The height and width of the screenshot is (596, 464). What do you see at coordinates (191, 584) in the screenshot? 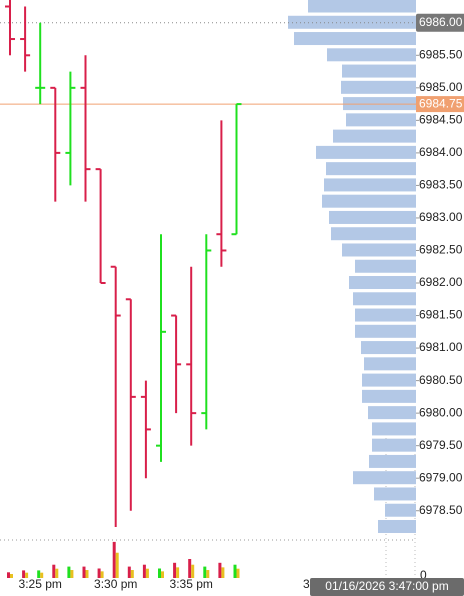
I see `x-tick-label: 3:35 pm` at bounding box center [191, 584].